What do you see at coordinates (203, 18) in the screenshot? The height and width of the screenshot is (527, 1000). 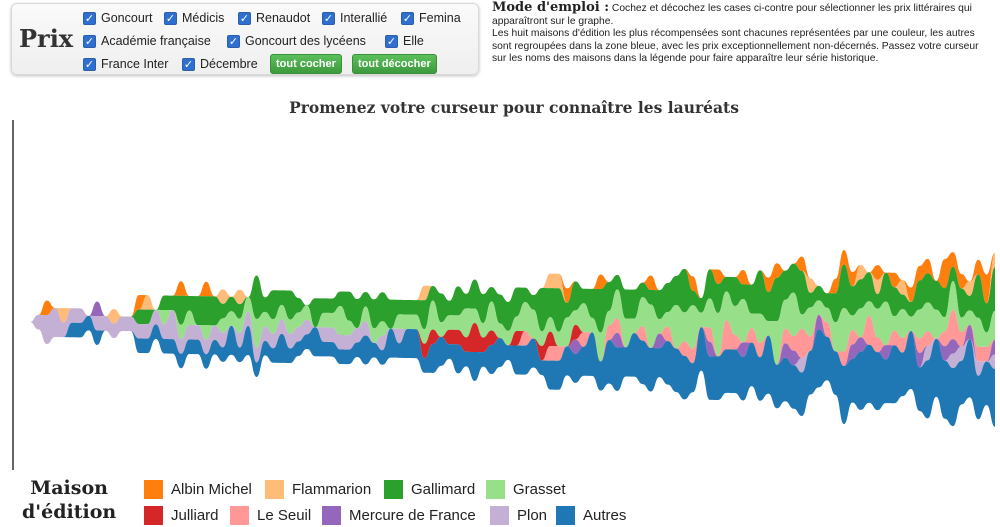 I see `prize-label: Médicis` at bounding box center [203, 18].